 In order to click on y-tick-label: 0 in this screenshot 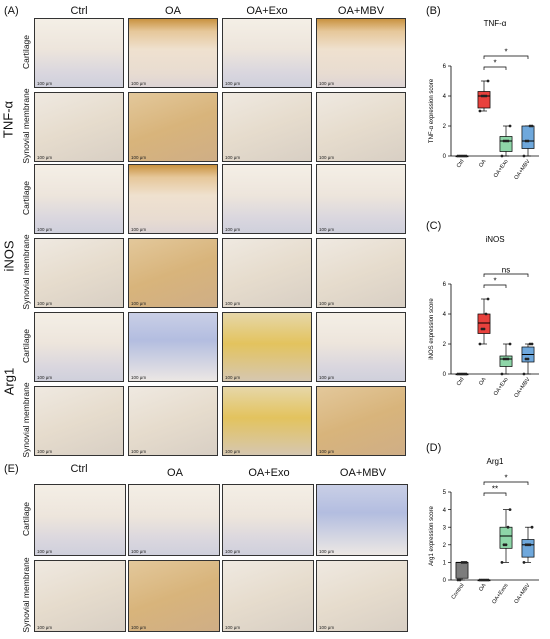, I will do `click(445, 157)`.